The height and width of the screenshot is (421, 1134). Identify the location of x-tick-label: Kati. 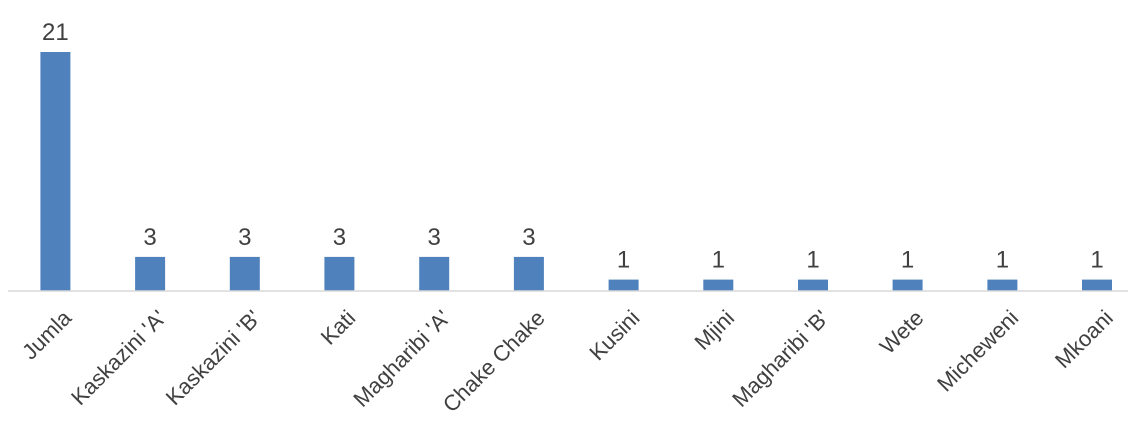
(338, 327).